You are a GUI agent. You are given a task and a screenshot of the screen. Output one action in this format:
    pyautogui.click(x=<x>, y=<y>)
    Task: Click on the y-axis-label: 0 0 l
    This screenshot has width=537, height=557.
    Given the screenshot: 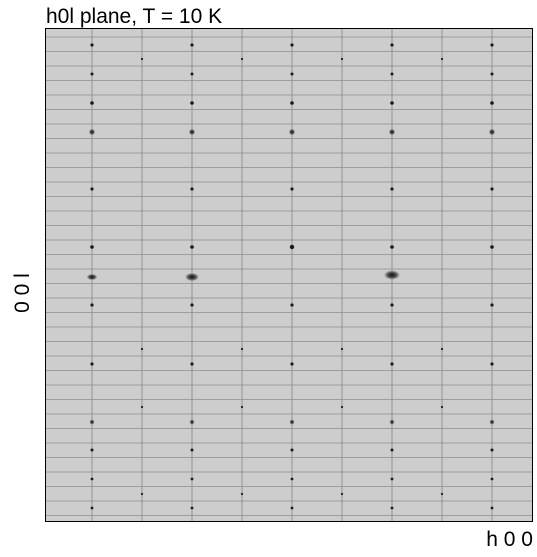 What is the action you would take?
    pyautogui.click(x=22, y=293)
    